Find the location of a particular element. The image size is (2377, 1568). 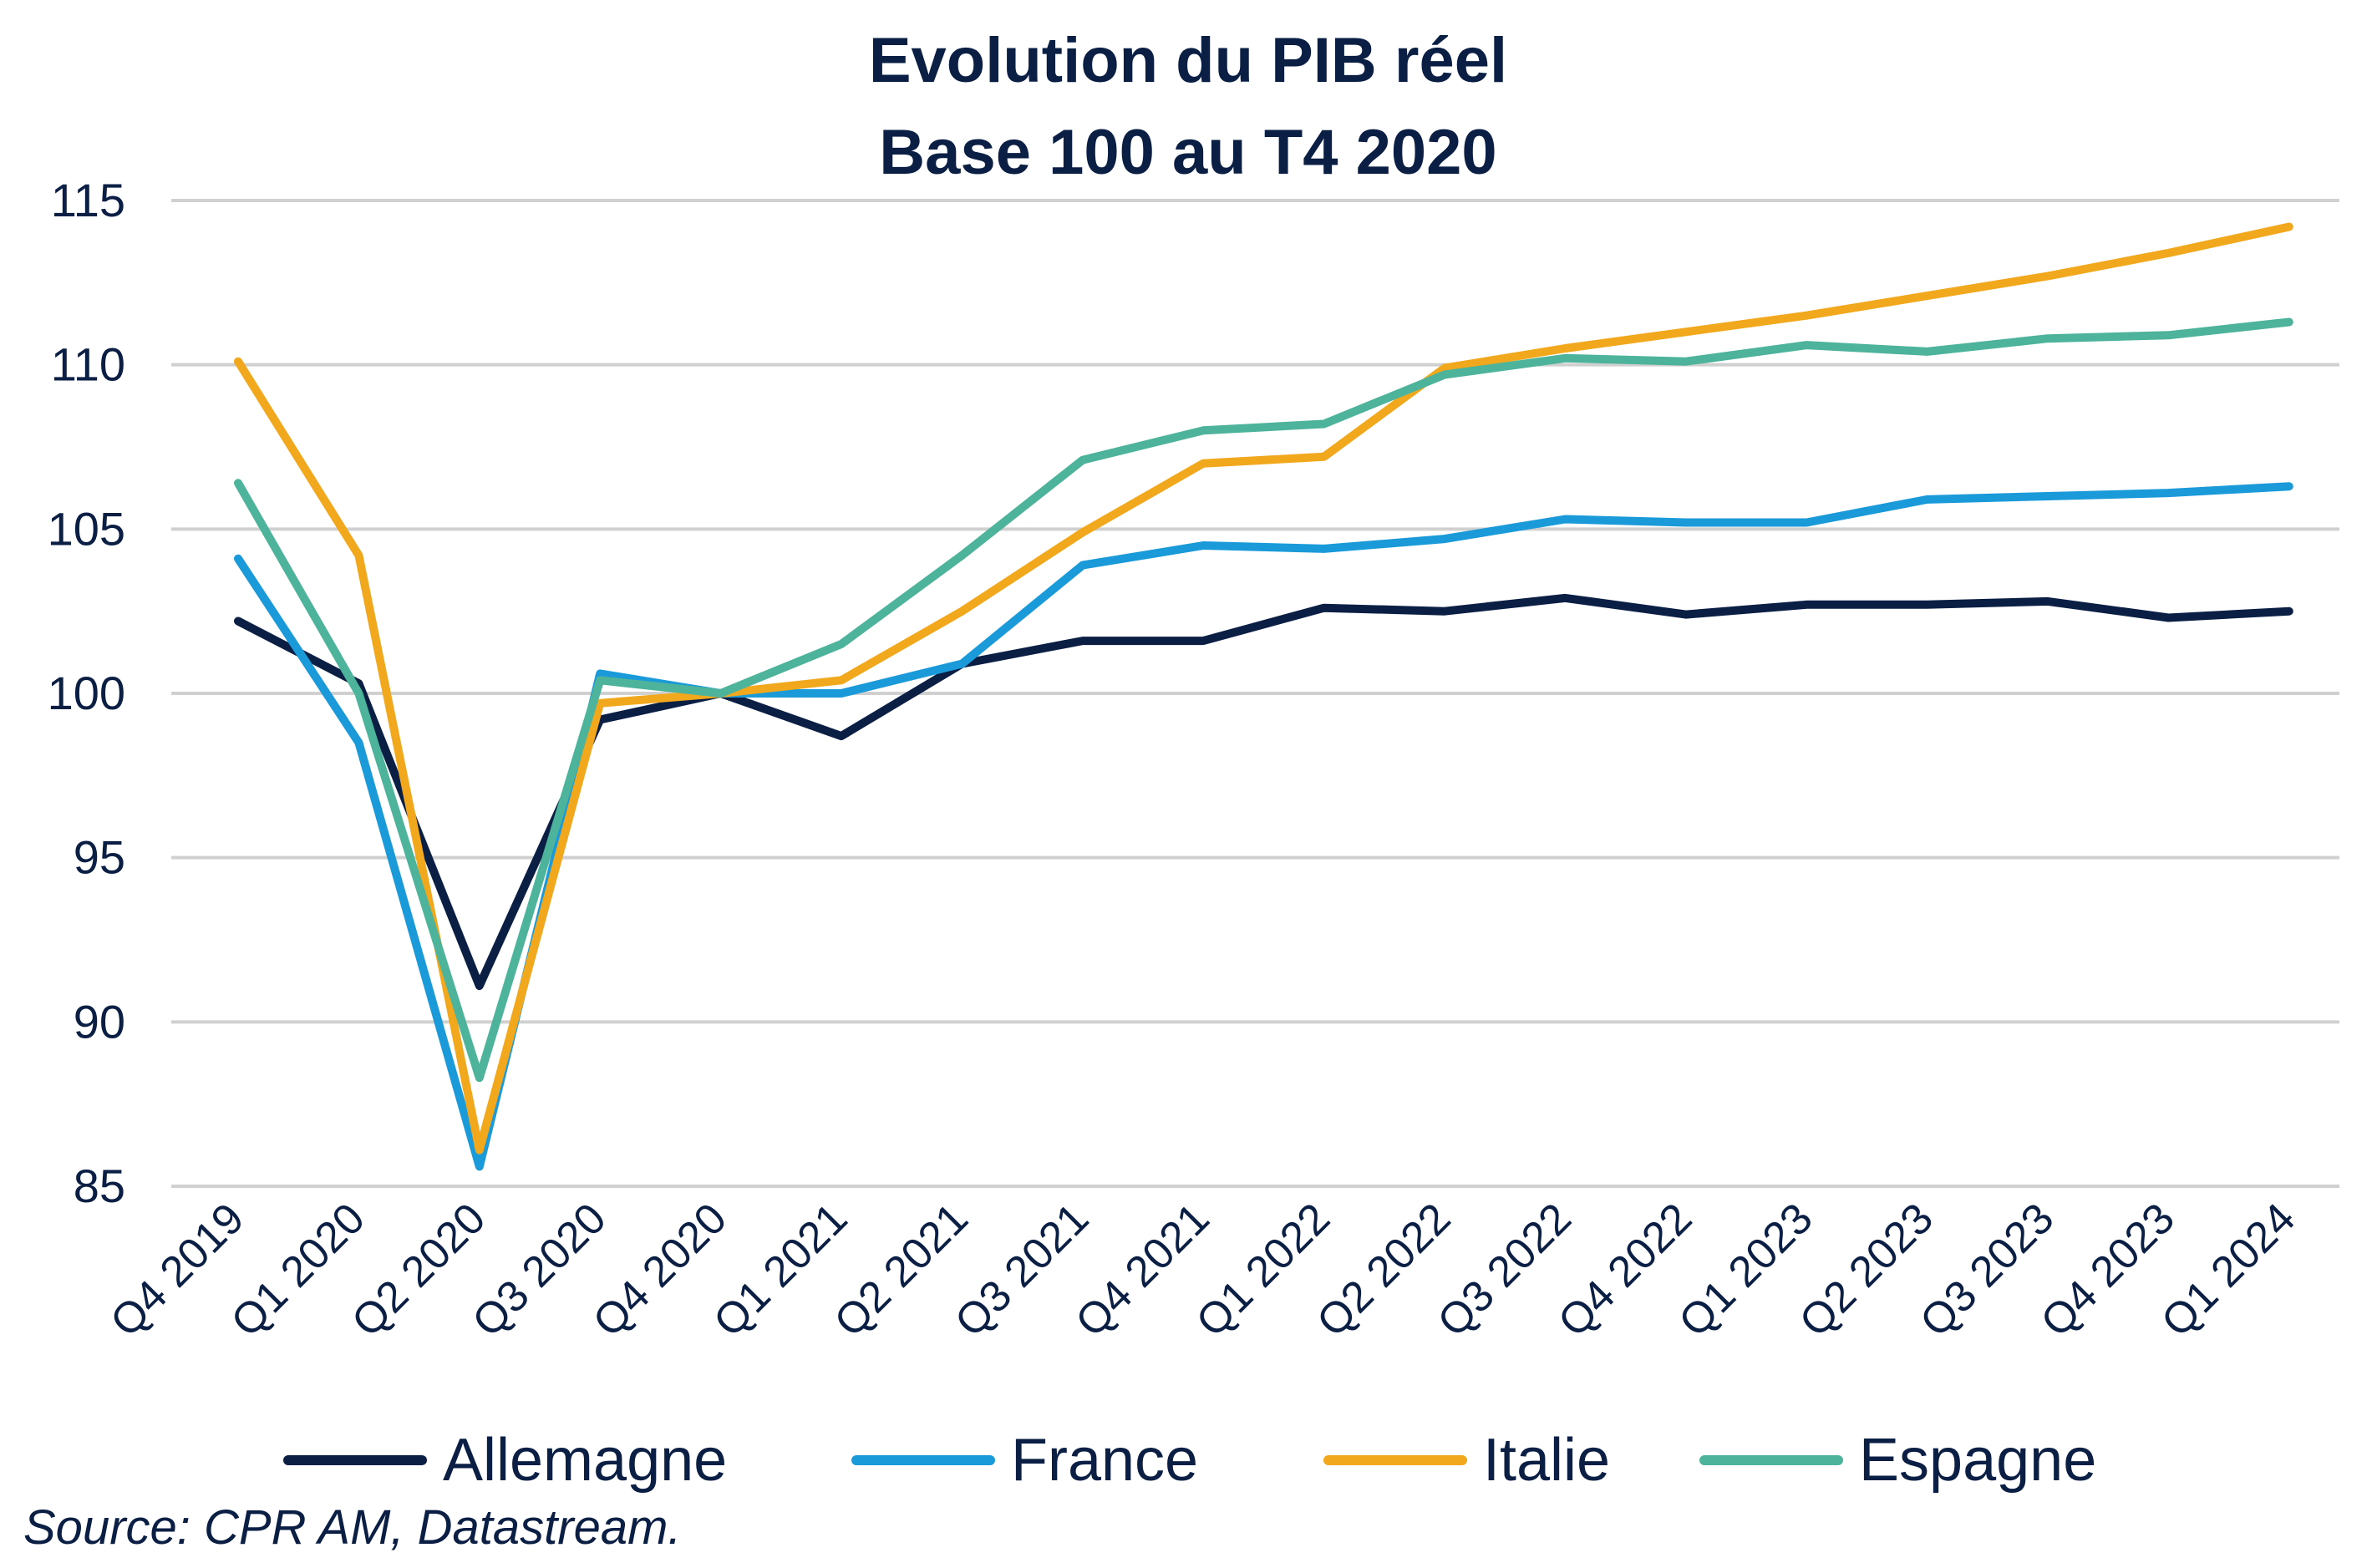

x-tick-label: Q2 2021 is located at coordinates (902, 1270).